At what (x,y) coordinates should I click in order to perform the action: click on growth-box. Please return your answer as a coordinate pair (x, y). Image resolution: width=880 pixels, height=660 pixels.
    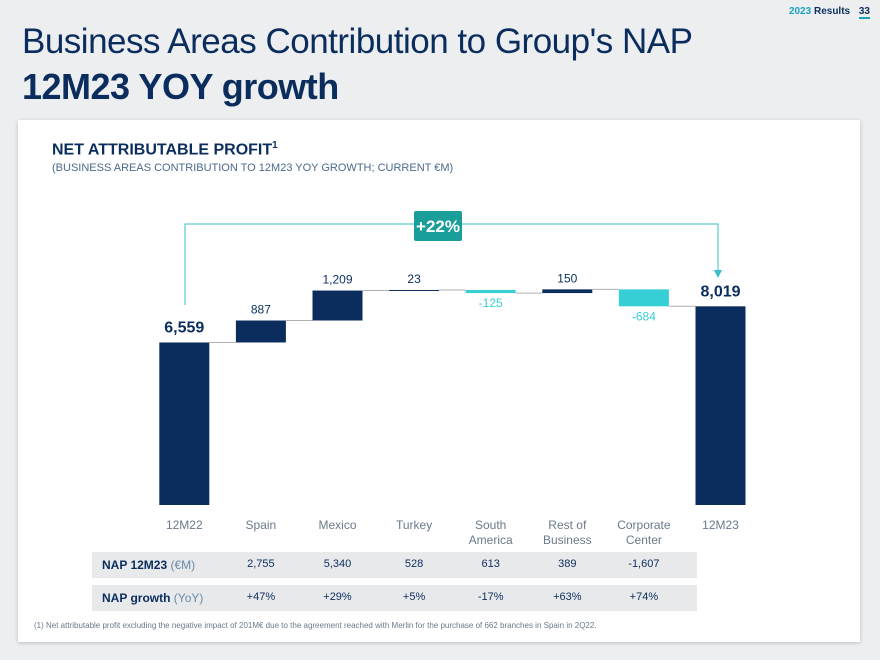
    Looking at the image, I should click on (438, 226).